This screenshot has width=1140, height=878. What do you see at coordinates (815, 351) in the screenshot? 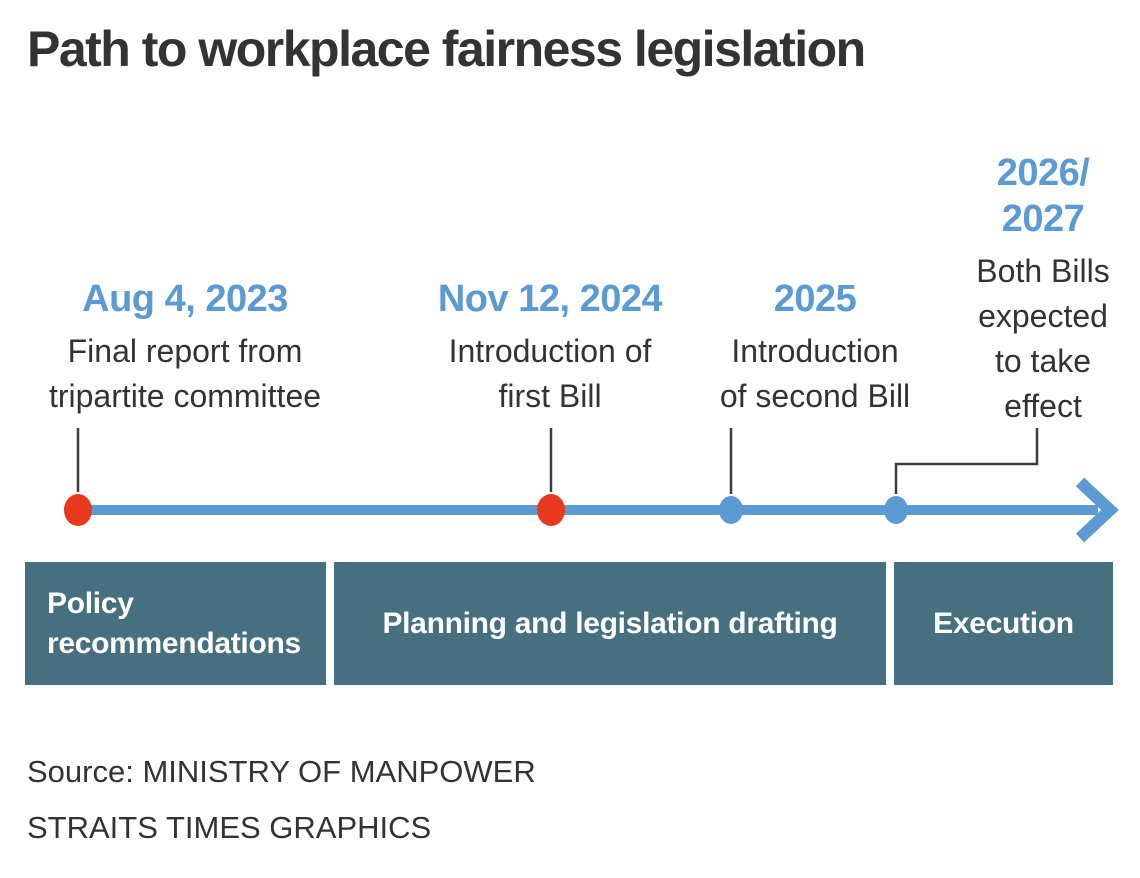
I see `event-description-line: Introduction` at bounding box center [815, 351].